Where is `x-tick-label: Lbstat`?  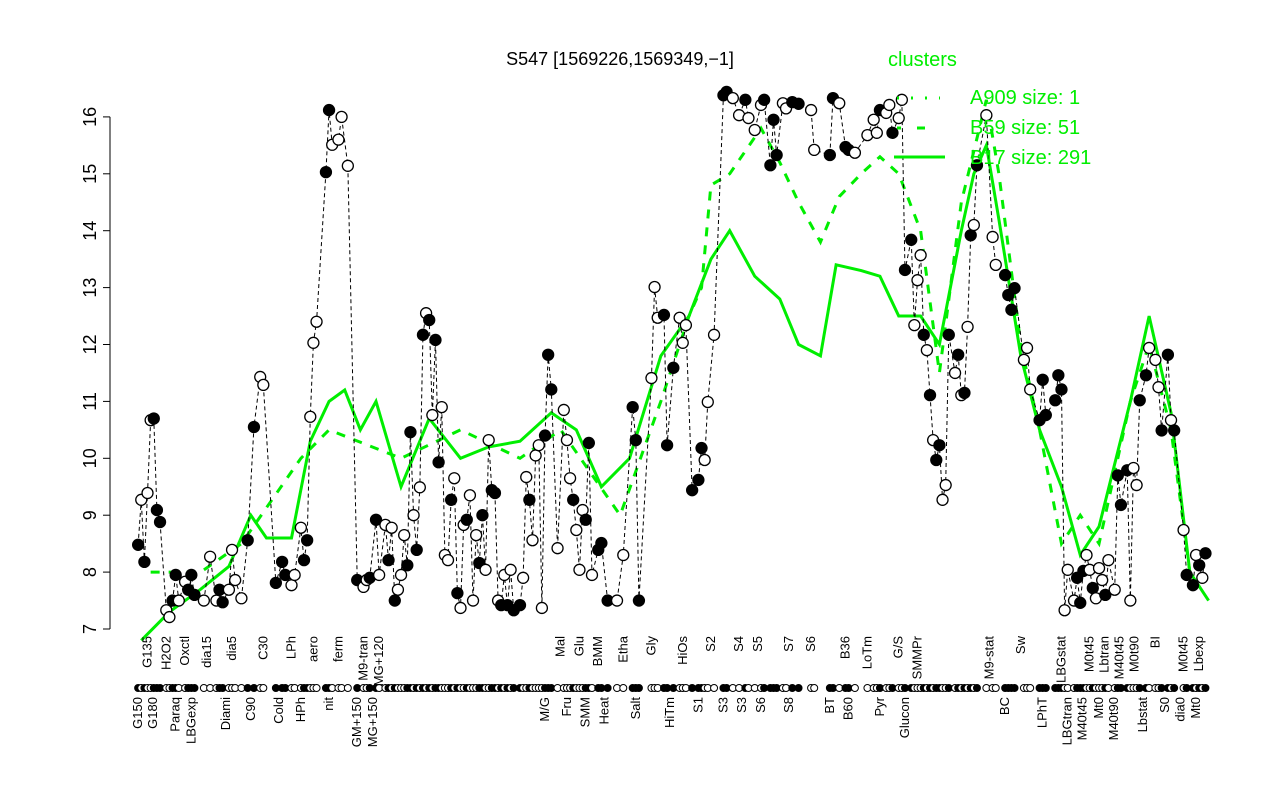
x-tick-label: Lbstat is located at coordinates (1142, 715).